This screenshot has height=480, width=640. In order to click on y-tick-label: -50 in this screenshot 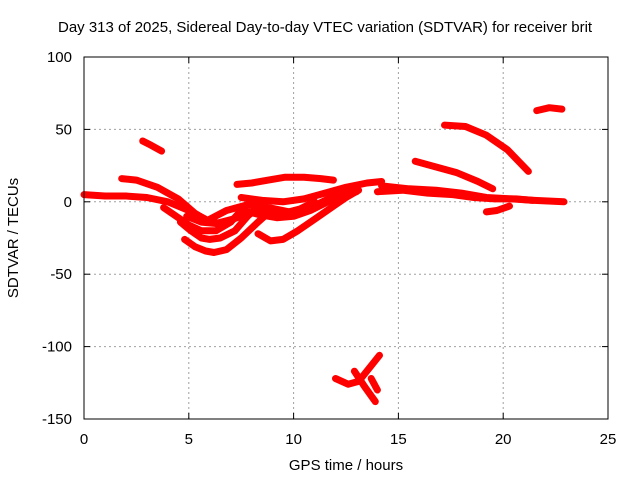, I will do `click(61, 274)`.